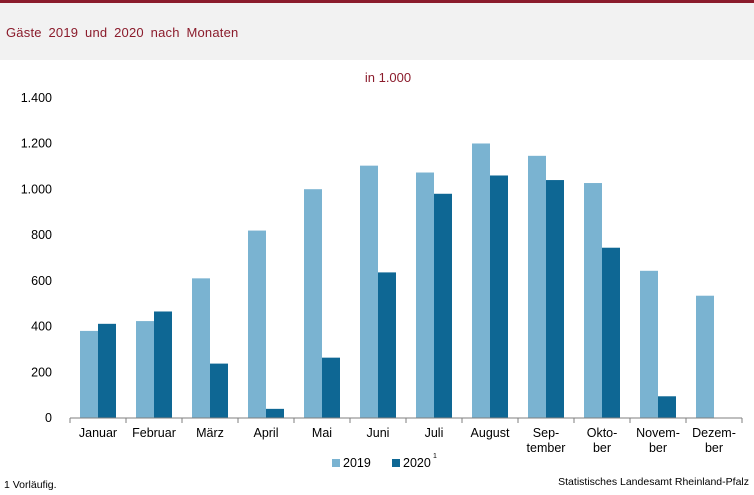 The height and width of the screenshot is (495, 754). I want to click on x-tick-label: August, so click(490, 433).